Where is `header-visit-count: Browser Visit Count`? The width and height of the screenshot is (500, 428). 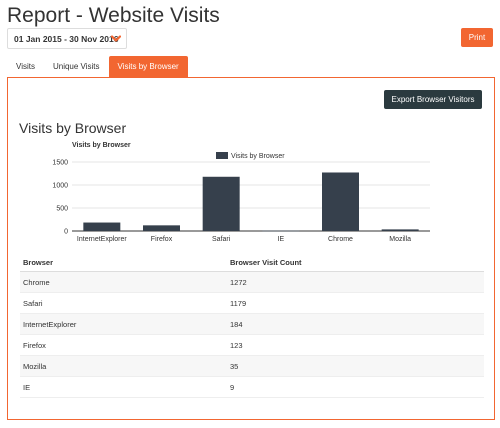
header-visit-count: Browser Visit Count is located at coordinates (266, 262).